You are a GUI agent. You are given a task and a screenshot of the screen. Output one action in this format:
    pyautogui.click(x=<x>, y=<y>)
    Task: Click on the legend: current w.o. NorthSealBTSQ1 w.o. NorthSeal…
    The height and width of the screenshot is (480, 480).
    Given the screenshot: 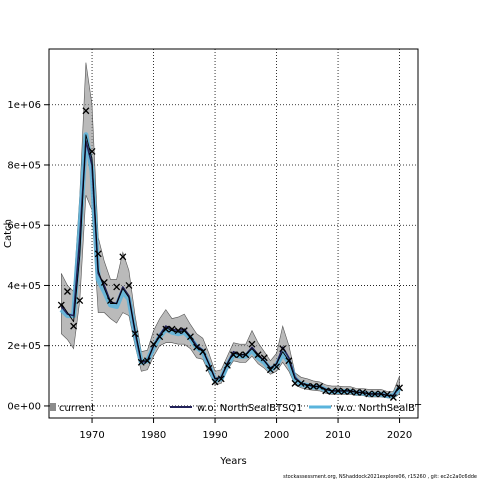 What is the action you would take?
    pyautogui.click(x=236, y=408)
    